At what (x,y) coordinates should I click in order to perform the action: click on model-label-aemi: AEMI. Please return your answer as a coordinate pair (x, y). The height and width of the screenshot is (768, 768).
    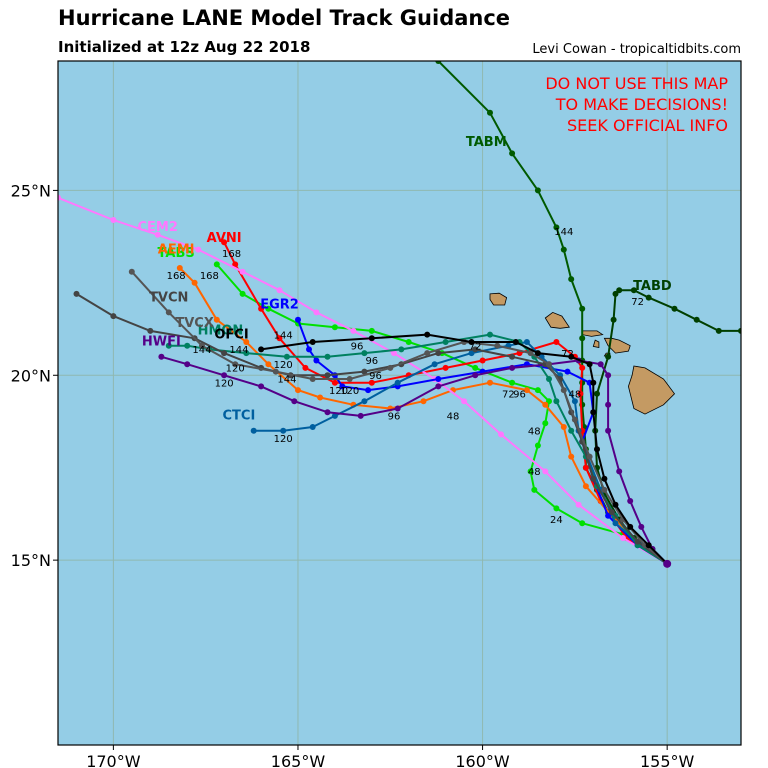
    Looking at the image, I should click on (176, 249).